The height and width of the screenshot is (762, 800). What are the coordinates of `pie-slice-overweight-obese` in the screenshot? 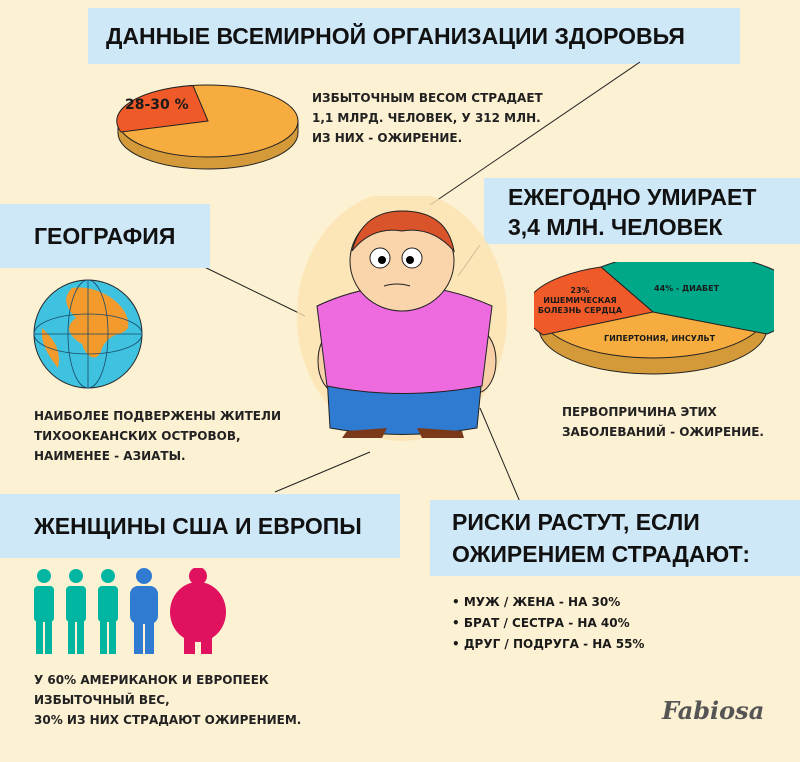 It's located at (162, 108).